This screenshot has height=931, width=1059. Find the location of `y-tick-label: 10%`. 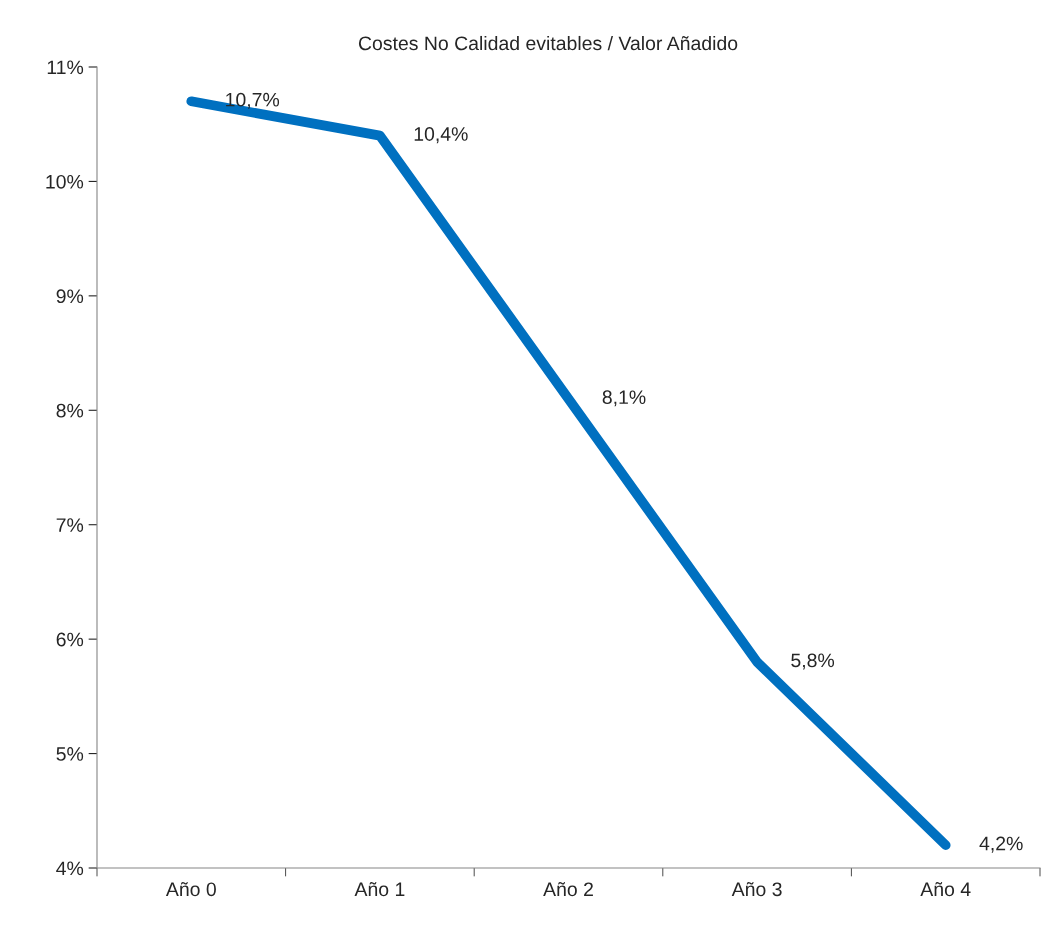

y-tick-label: 10% is located at coordinates (65, 181).